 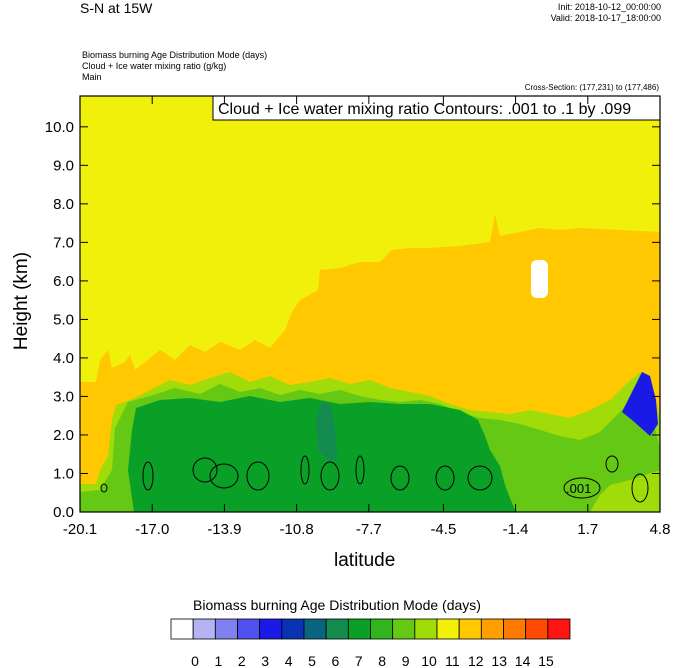 I want to click on y-tick-label: 3.0, so click(x=63, y=396).